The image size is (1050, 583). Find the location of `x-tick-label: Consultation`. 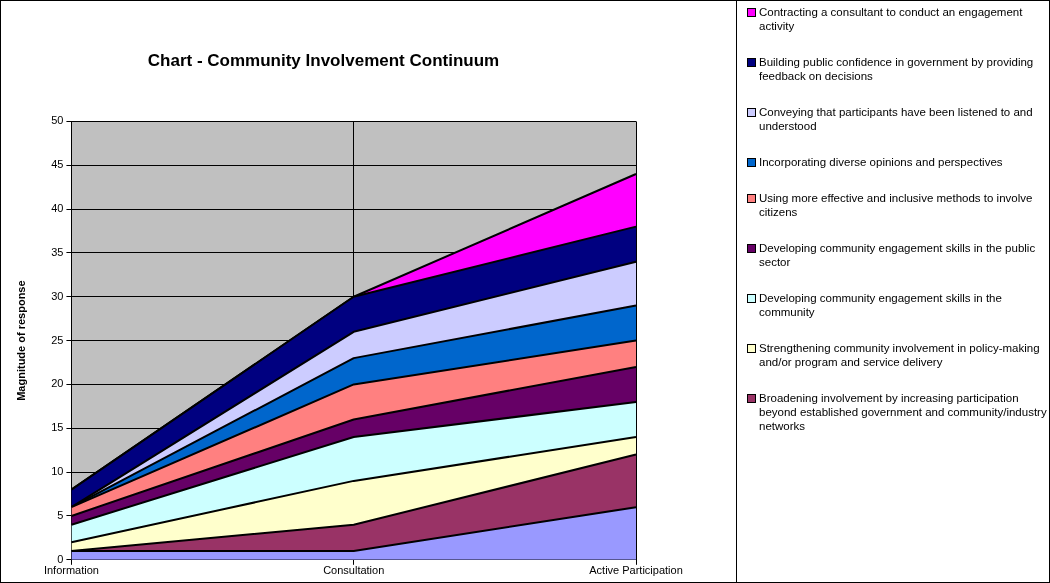

x-tick-label: Consultation is located at coordinates (354, 570).